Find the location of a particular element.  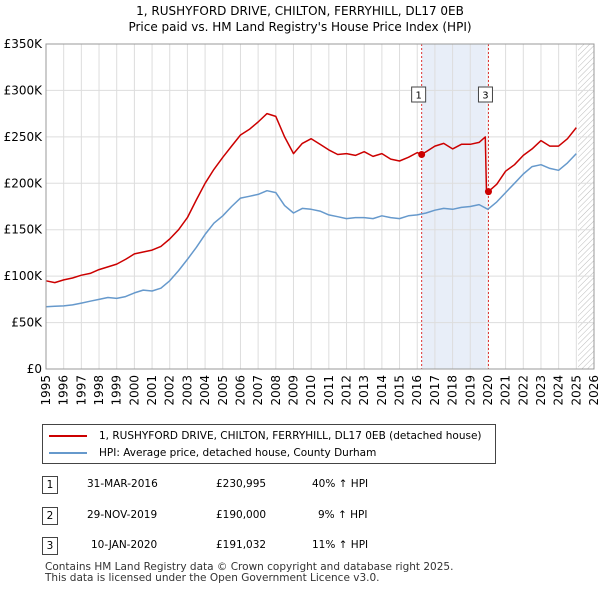

y-tick-label: £50K is located at coordinates (27, 323).